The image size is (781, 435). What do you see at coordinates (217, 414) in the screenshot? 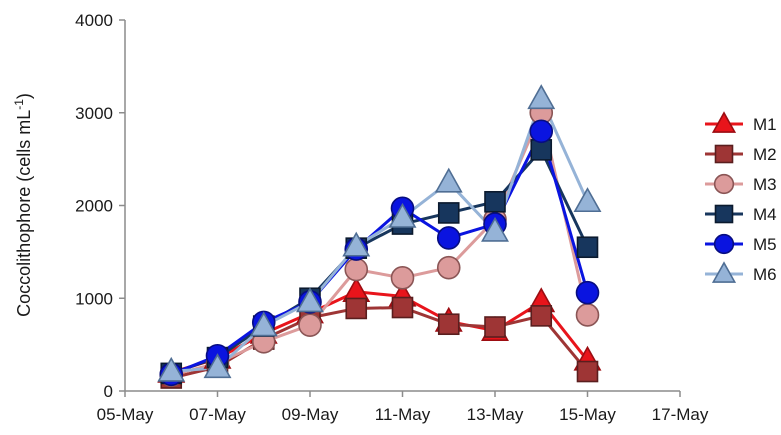
I see `x-tick-label: 07-May` at bounding box center [217, 414].